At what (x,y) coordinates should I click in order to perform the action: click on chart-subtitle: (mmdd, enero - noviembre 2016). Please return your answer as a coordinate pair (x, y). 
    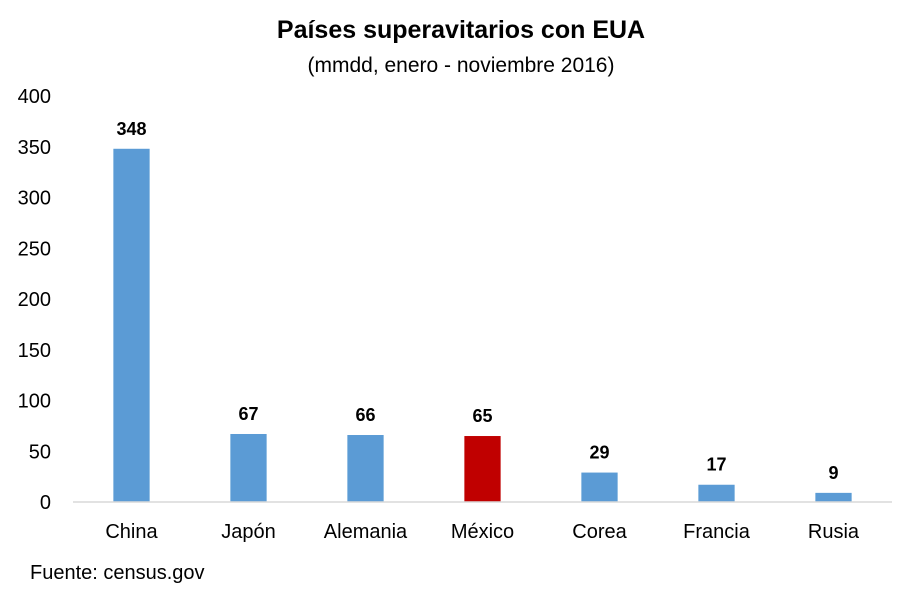
    Looking at the image, I should click on (461, 65).